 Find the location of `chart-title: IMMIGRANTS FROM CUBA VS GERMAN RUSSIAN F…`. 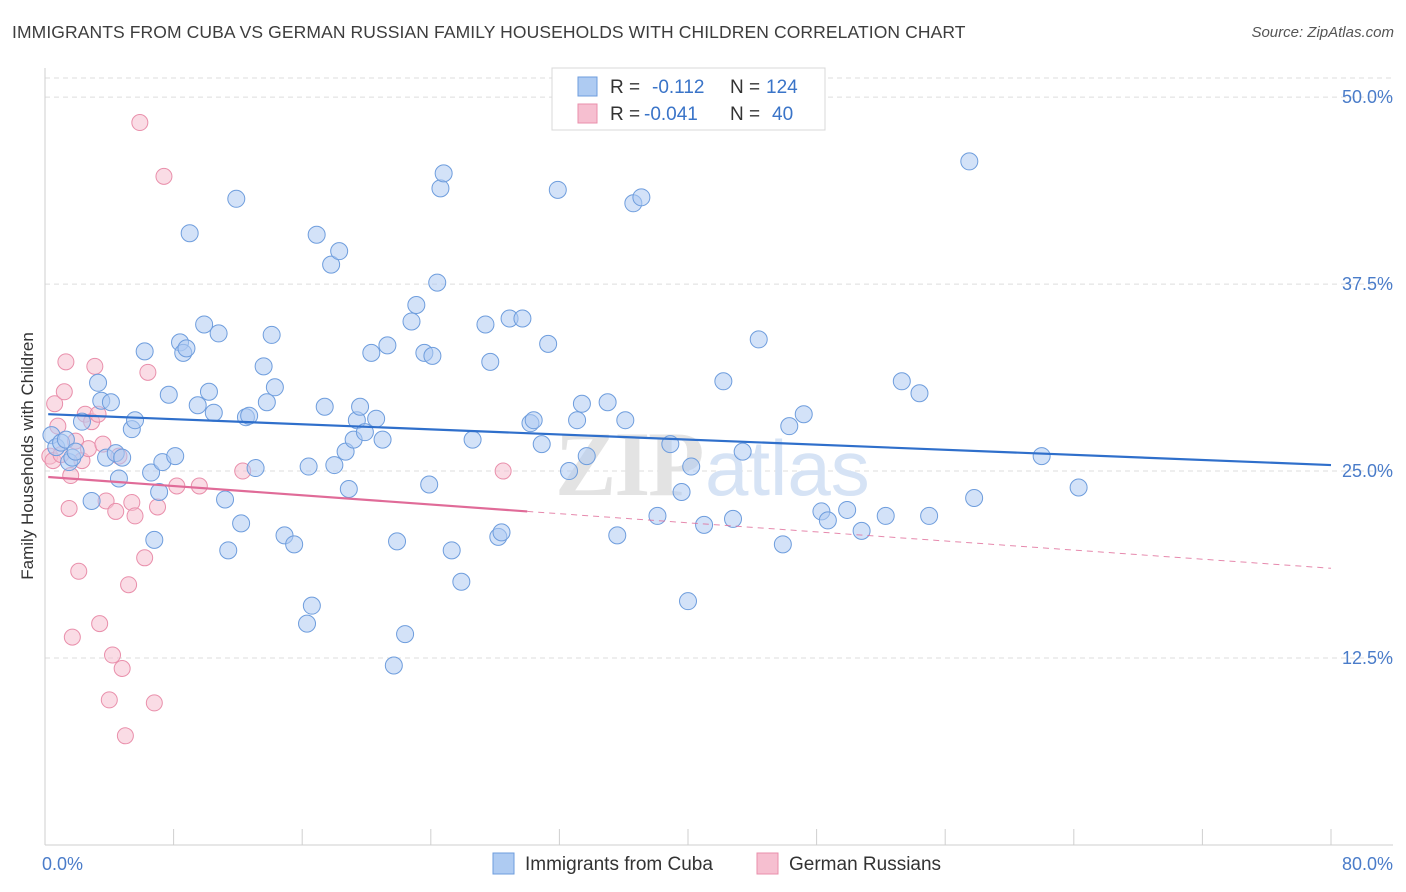

chart-title: IMMIGRANTS FROM CUBA VS GERMAN RUSSIAN F… is located at coordinates (489, 32).